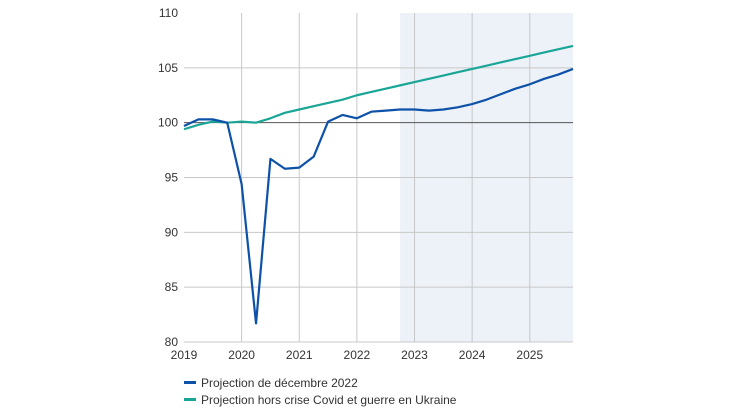 This screenshot has width=730, height=410. What do you see at coordinates (279, 382) in the screenshot?
I see `legend-label: Projection de décembre 2022` at bounding box center [279, 382].